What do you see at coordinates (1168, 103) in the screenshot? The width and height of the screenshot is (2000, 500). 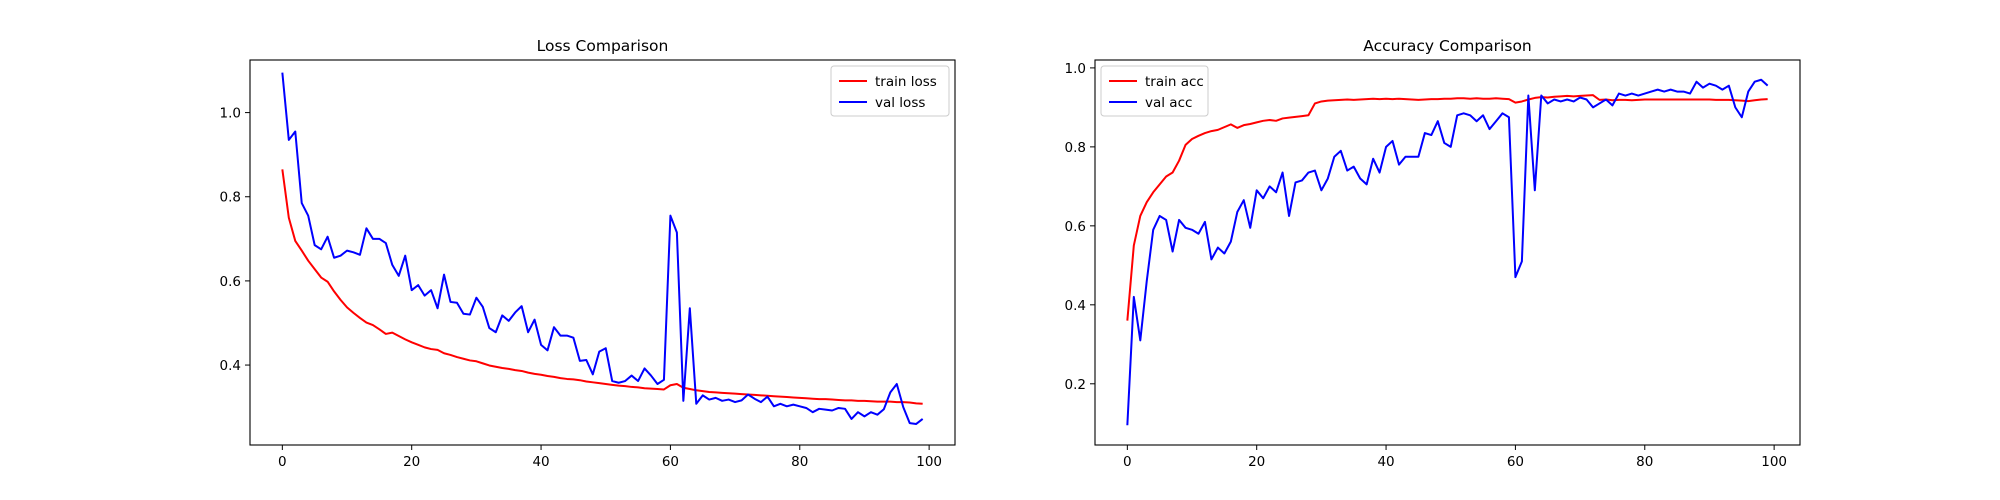 I see `legend-label-1: val acc` at bounding box center [1168, 103].